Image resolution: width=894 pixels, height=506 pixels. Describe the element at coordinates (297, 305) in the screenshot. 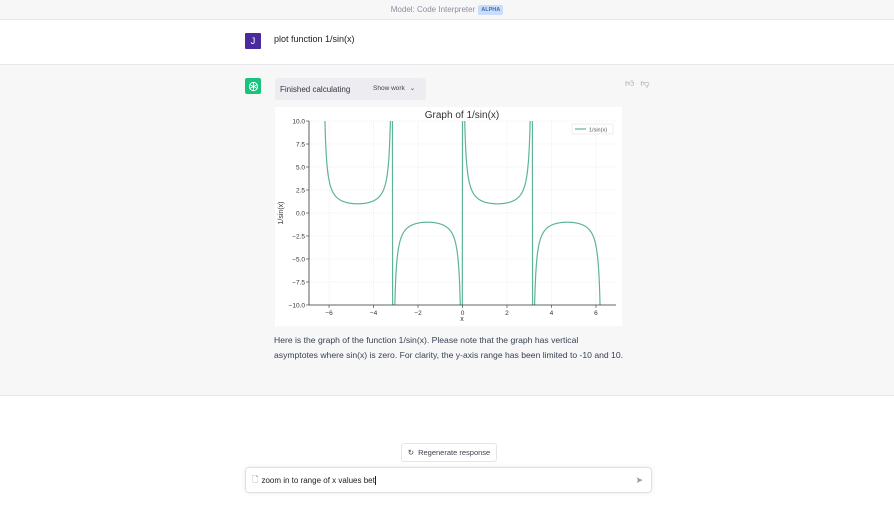

I see `y-tick-label: −10.0` at that location.